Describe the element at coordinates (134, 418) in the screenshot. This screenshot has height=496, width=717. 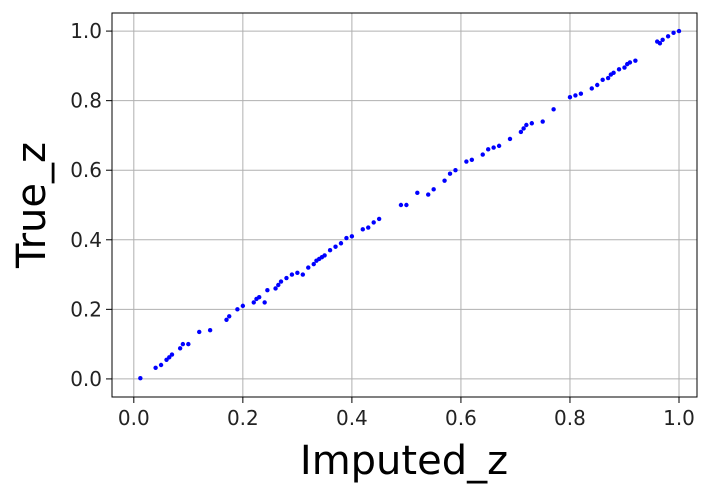
I see `x-tick-label: 0.0` at that location.